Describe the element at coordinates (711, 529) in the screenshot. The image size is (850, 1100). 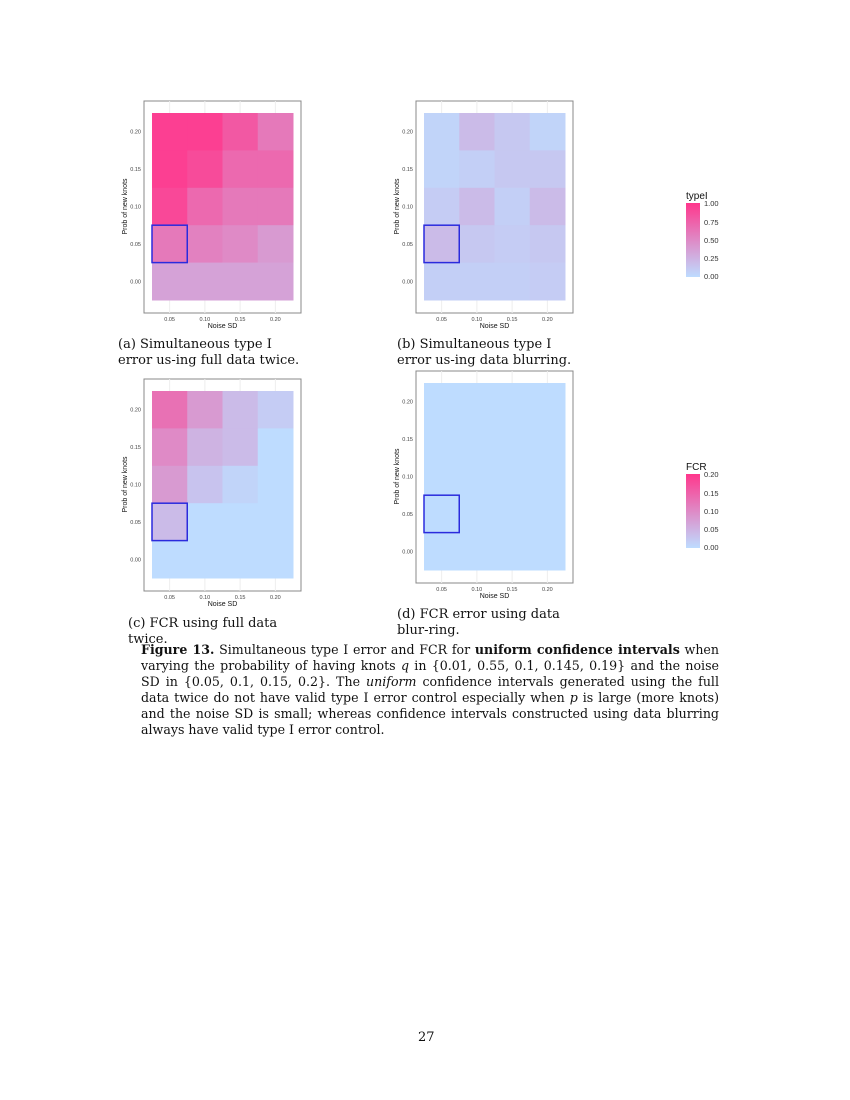
I see `legend-label: 0.05` at that location.